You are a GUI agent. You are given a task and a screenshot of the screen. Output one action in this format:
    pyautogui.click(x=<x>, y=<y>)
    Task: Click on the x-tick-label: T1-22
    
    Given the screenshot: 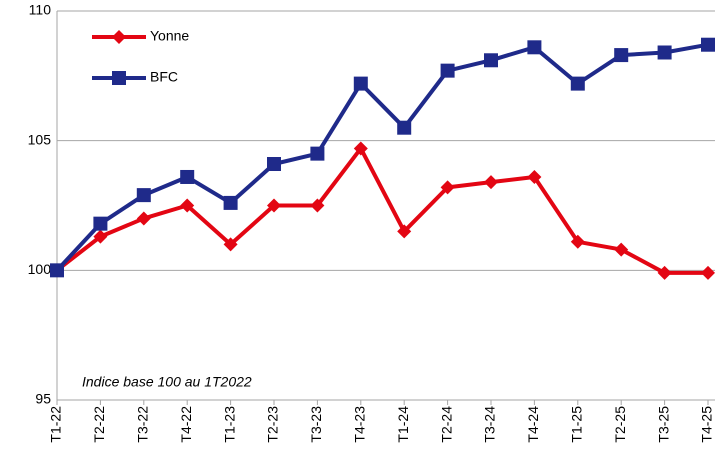 What is the action you would take?
    pyautogui.click(x=56, y=424)
    